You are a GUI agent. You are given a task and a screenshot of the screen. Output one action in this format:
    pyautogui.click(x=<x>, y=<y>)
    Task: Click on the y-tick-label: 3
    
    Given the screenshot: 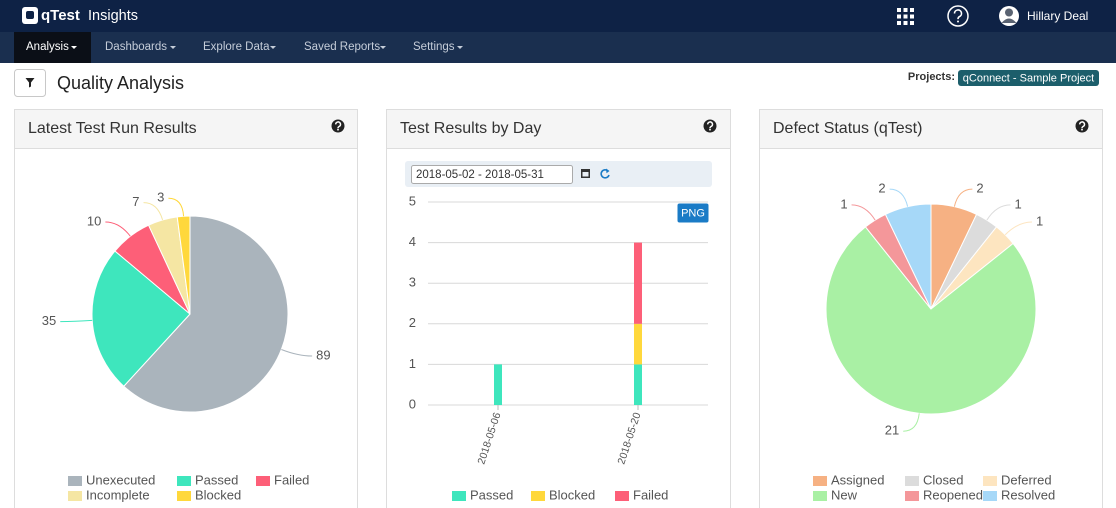 What is the action you would take?
    pyautogui.click(x=412, y=282)
    